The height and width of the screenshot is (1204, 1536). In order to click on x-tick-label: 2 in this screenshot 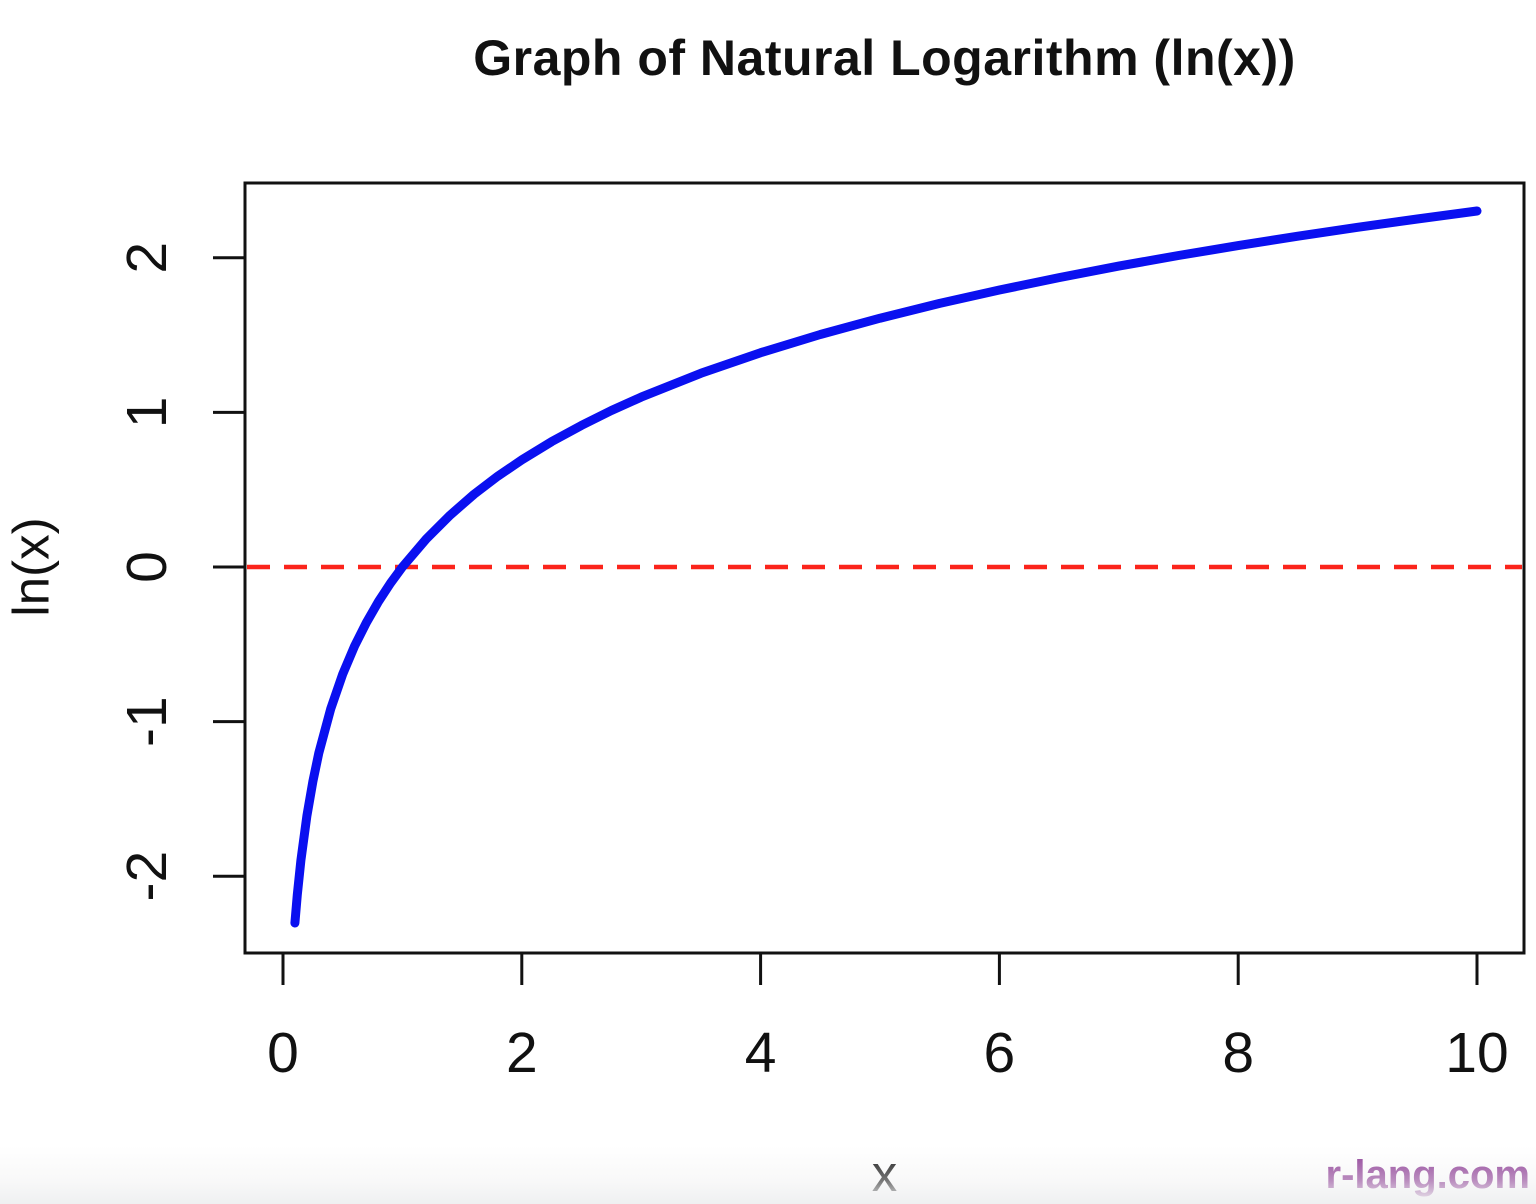, I will do `click(522, 1053)`.